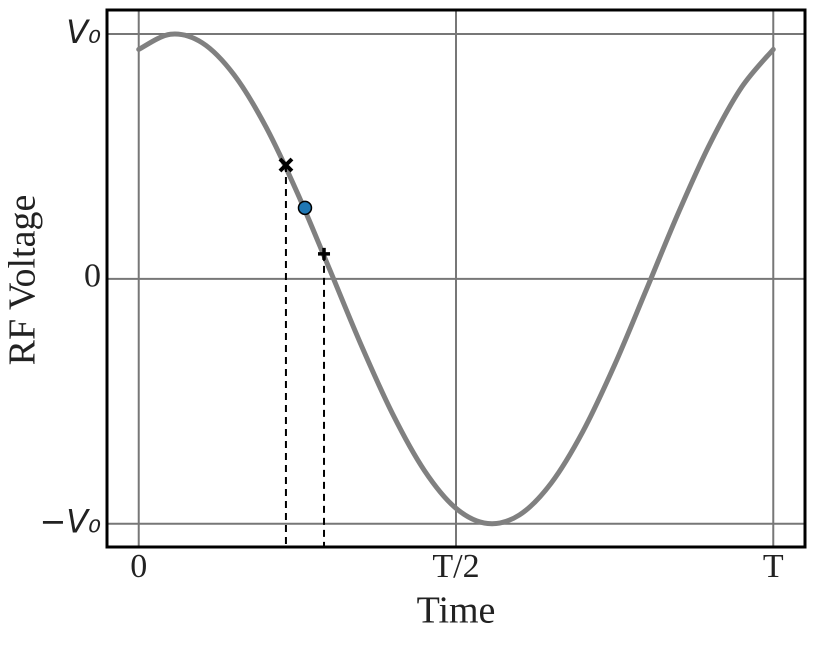 The image size is (814, 645). I want to click on x-tick-label: 0, so click(138, 566).